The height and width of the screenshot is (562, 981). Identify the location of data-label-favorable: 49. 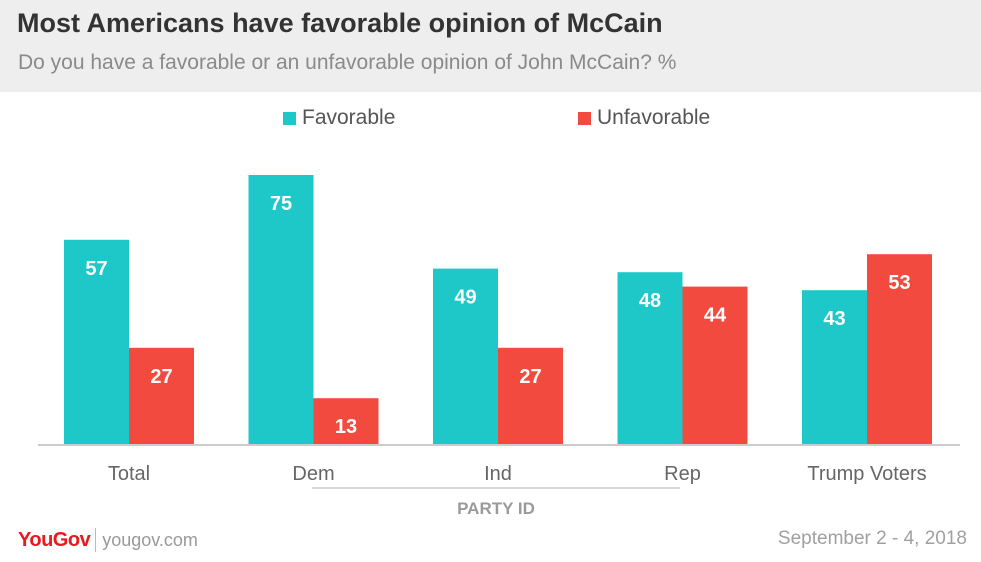
(465, 298).